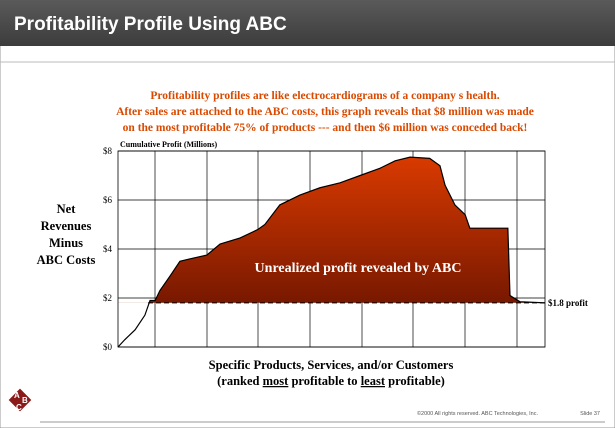 Image resolution: width=615 pixels, height=428 pixels. I want to click on logo-letter: C, so click(19, 407).